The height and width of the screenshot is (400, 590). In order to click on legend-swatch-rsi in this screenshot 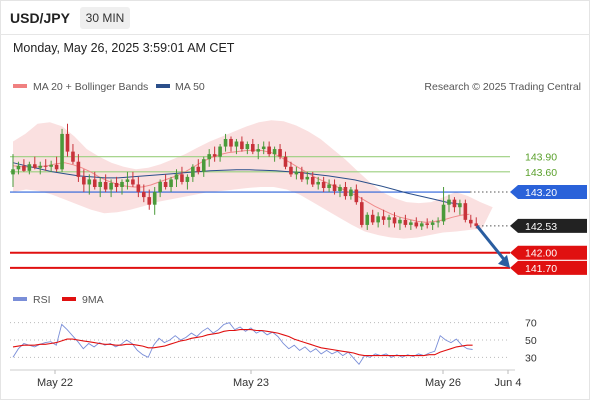, I will do `click(20, 299)`.